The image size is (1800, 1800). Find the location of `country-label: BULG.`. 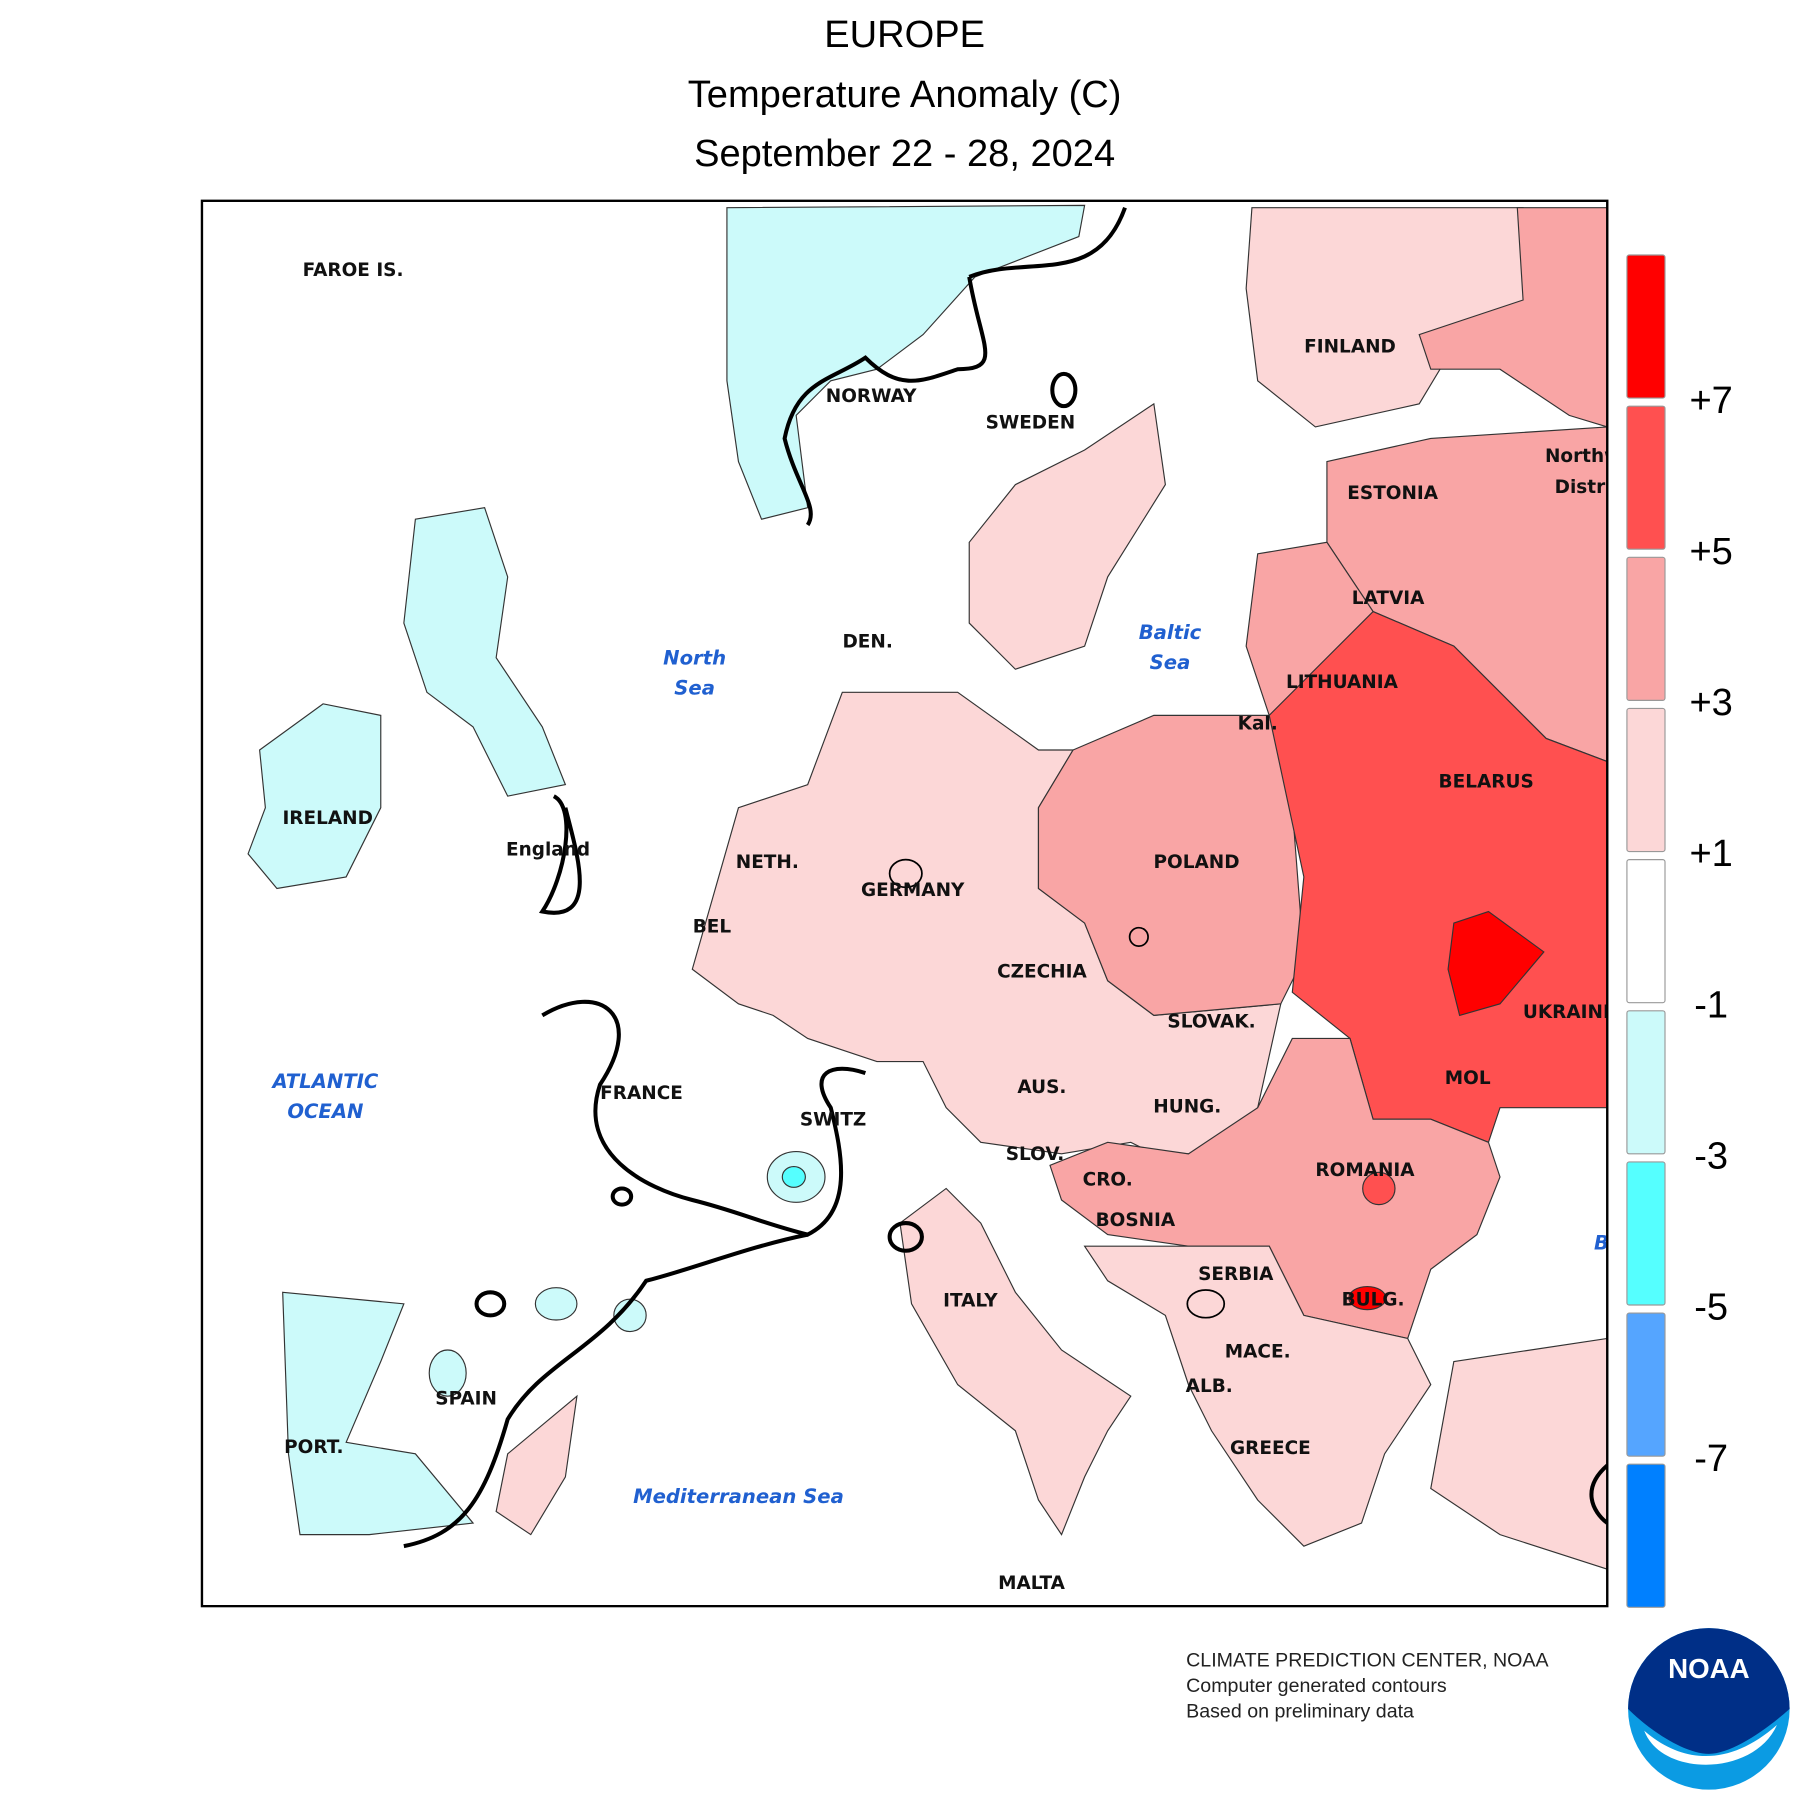

country-label: BULG. is located at coordinates (1373, 1299).